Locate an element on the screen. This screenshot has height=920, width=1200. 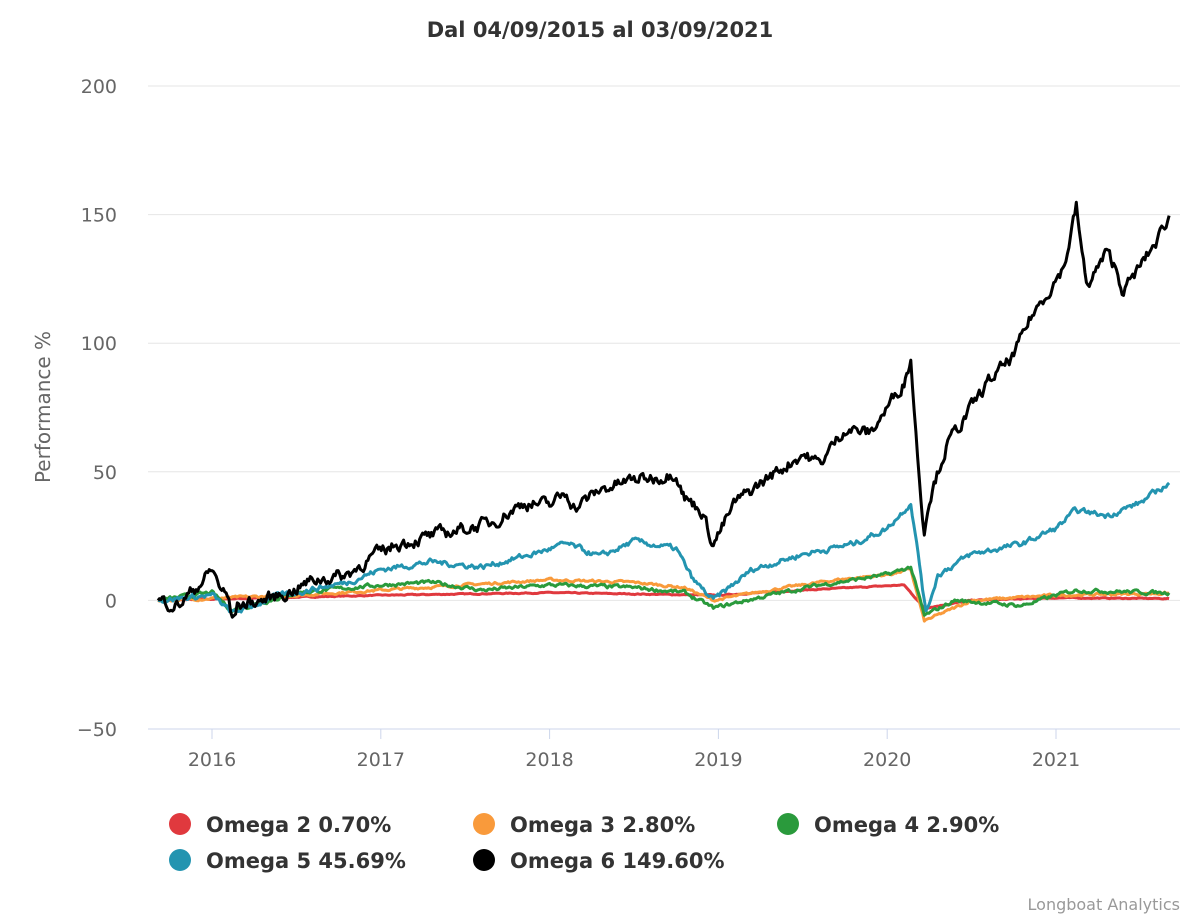
x-tick-label: 2018 is located at coordinates (549, 760).